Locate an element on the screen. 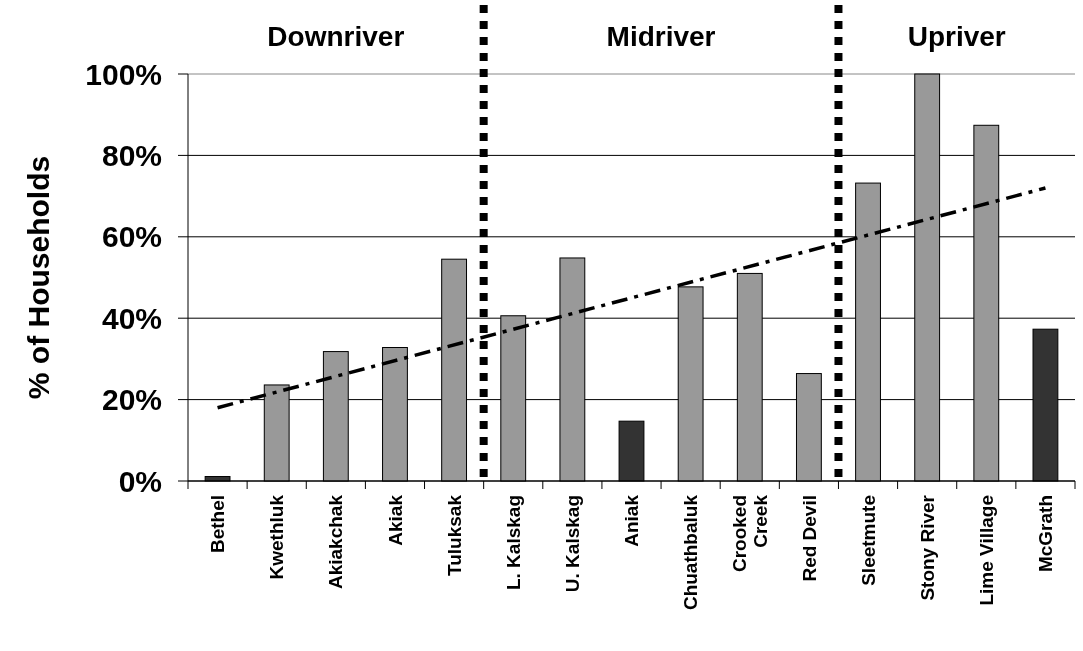 This screenshot has width=1083, height=651. x-tick-label: Chuathbaluk is located at coordinates (691, 552).